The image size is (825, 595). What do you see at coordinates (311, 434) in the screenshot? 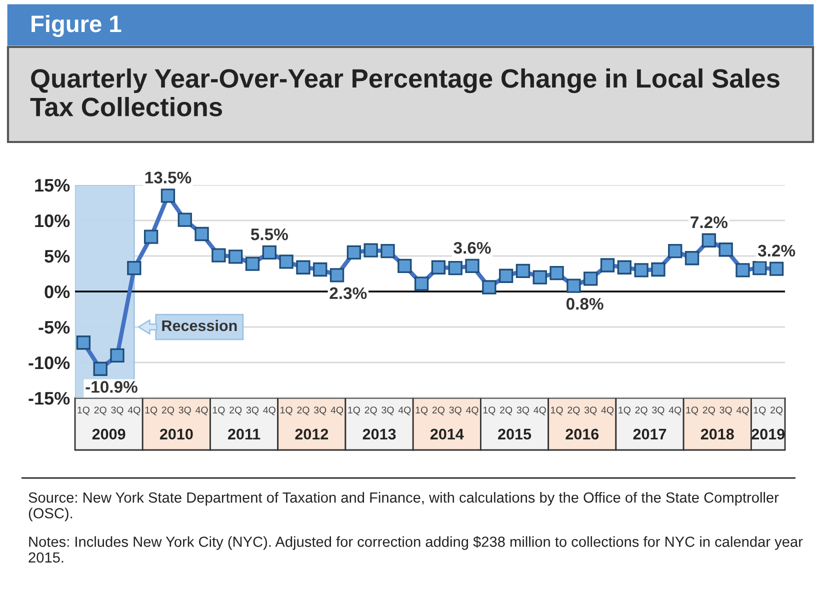
I see `text: 2012` at bounding box center [311, 434].